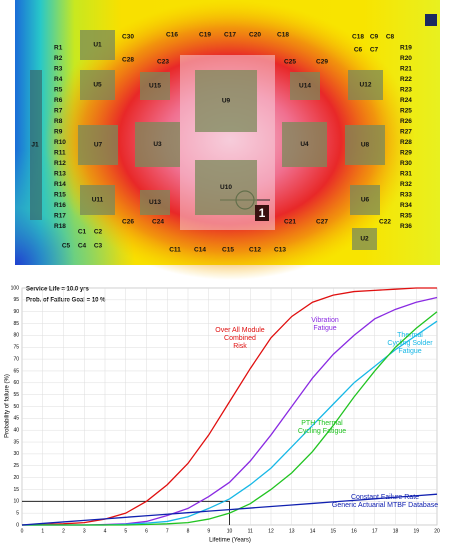 The height and width of the screenshot is (548, 454). What do you see at coordinates (60, 142) in the screenshot?
I see `resistor-label: R10` at bounding box center [60, 142].